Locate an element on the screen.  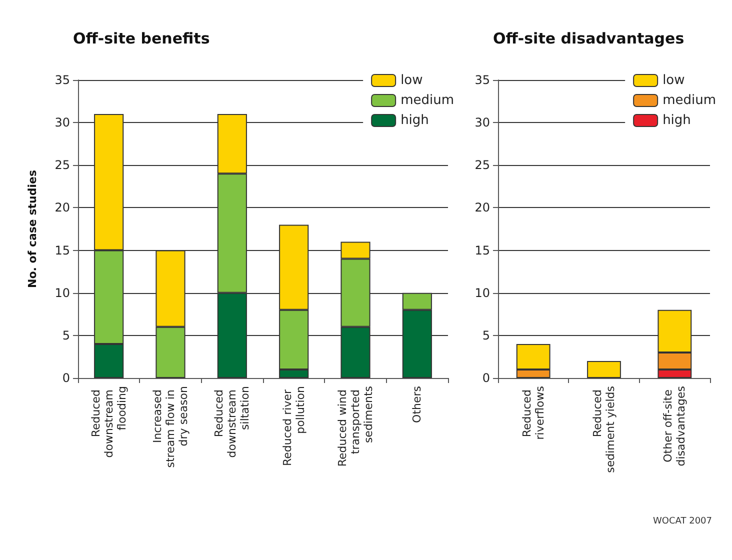
x-tick-label: Reduced sediment yields is located at coordinates (604, 429).